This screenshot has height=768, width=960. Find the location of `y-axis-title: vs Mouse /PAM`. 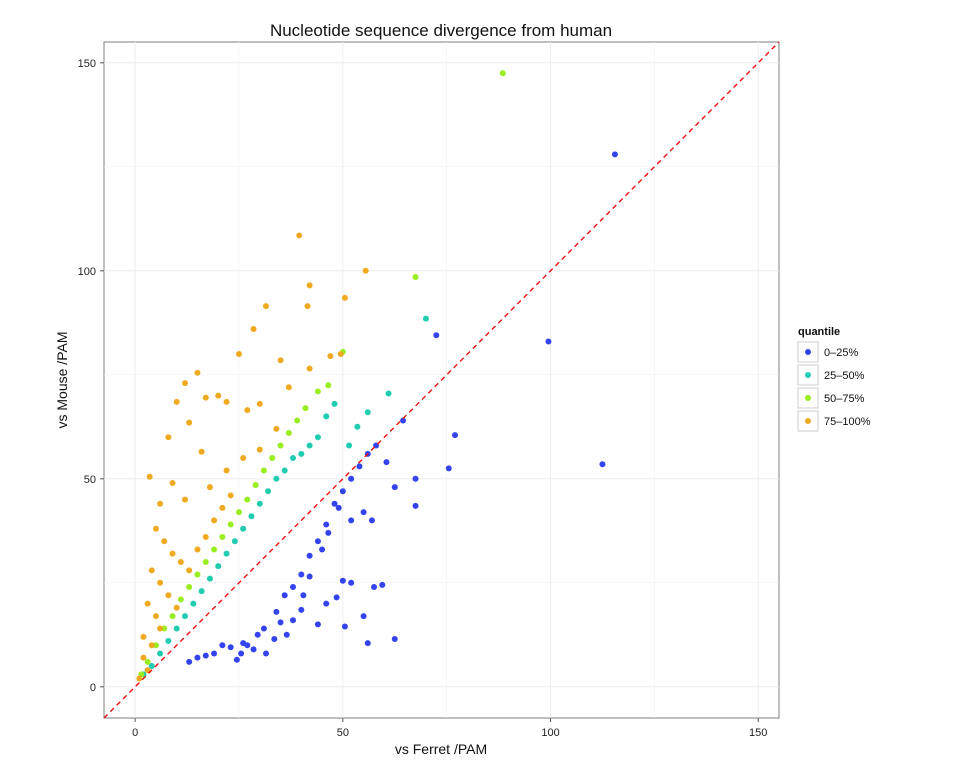

y-axis-title: vs Mouse /PAM is located at coordinates (62, 380).